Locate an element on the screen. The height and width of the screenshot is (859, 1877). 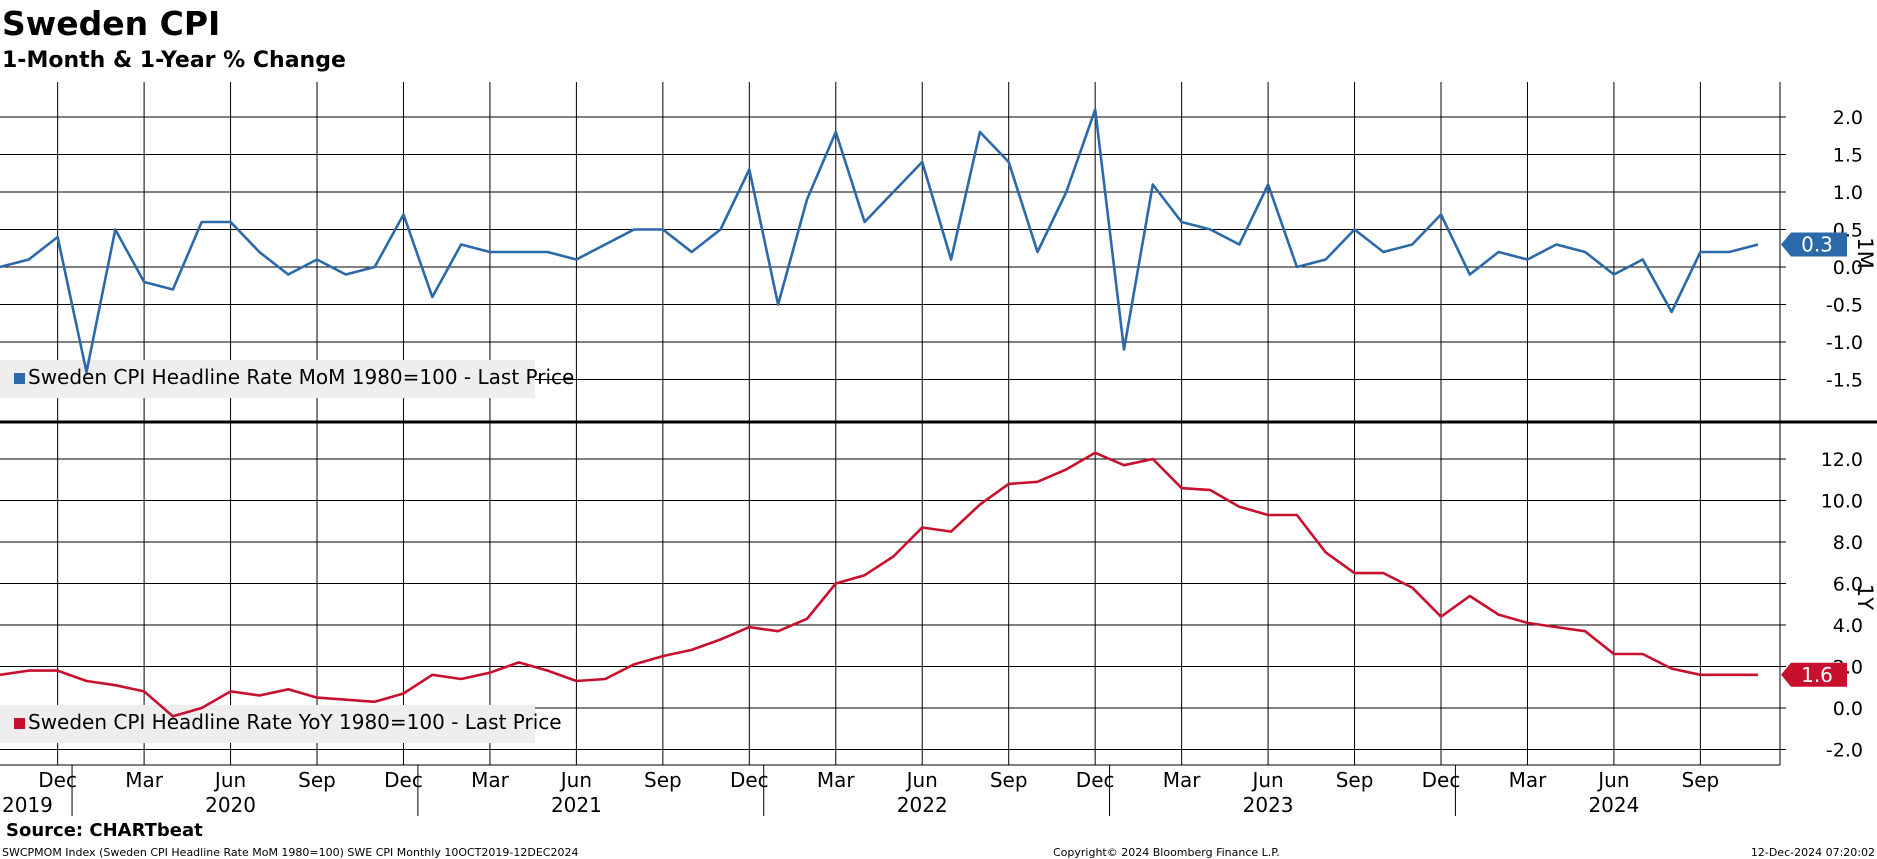
y-tick-label: 4.0 is located at coordinates (1848, 626).